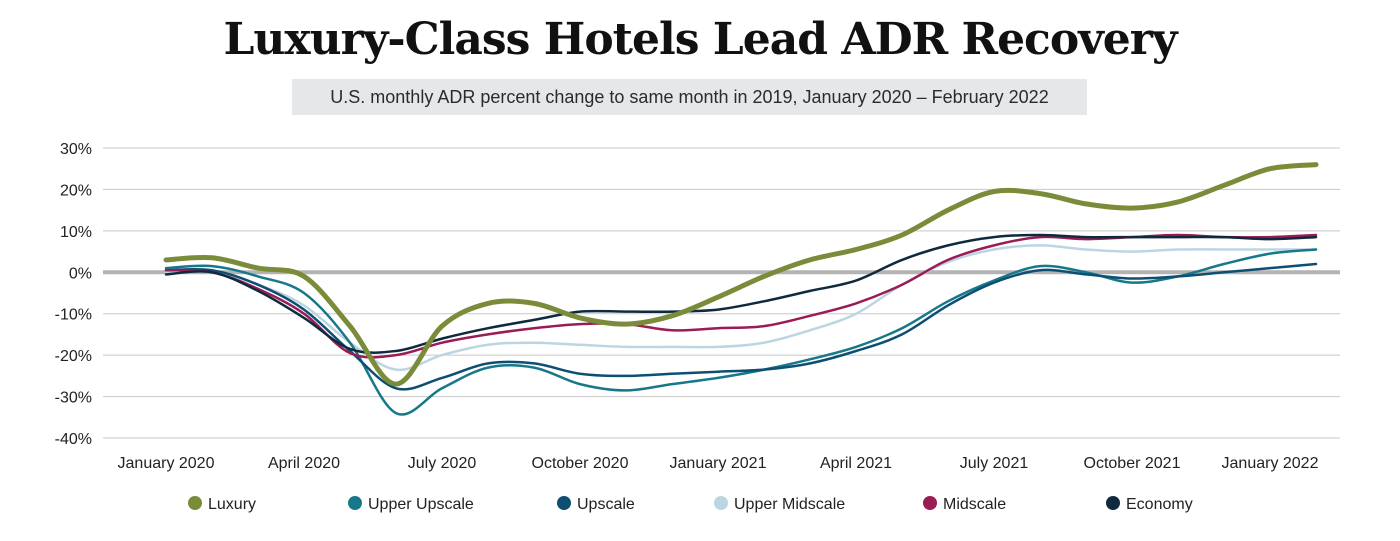  What do you see at coordinates (1132, 463) in the screenshot?
I see `x-tick-label: October 2021` at bounding box center [1132, 463].